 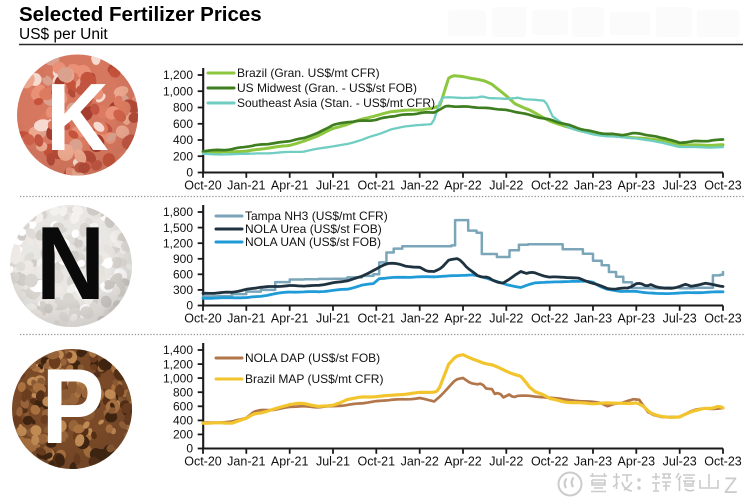 I want to click on svg-text: K, so click(x=77, y=117).